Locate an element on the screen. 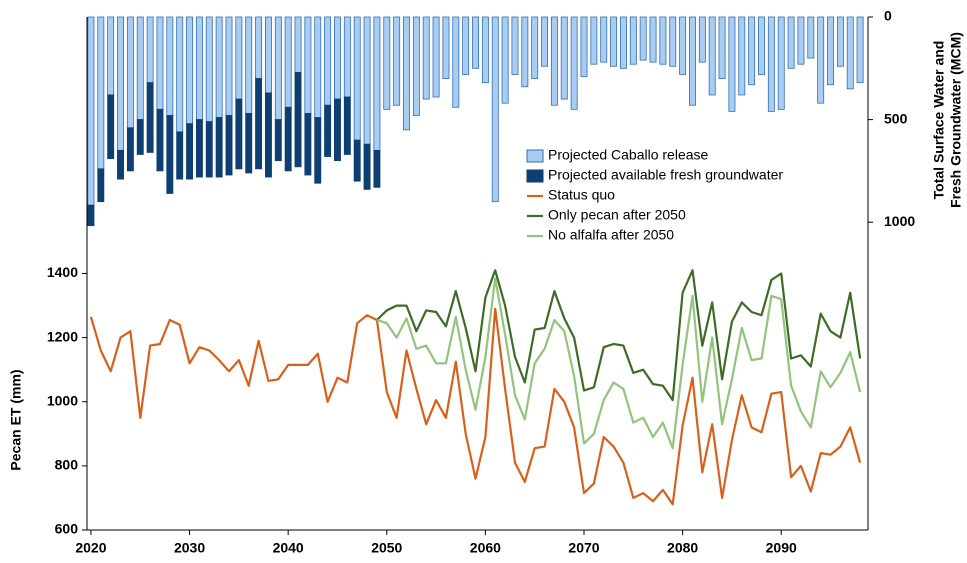  y-tick-label: 1400 is located at coordinates (62, 272).